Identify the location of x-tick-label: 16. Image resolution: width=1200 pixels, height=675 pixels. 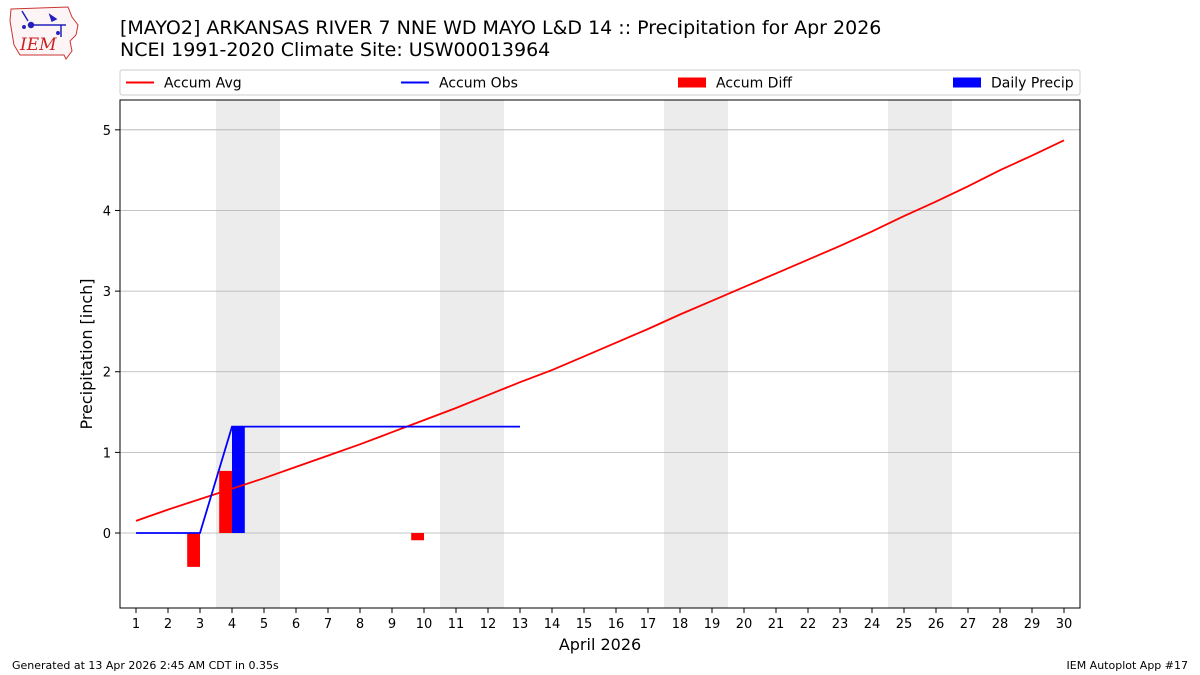
(616, 624).